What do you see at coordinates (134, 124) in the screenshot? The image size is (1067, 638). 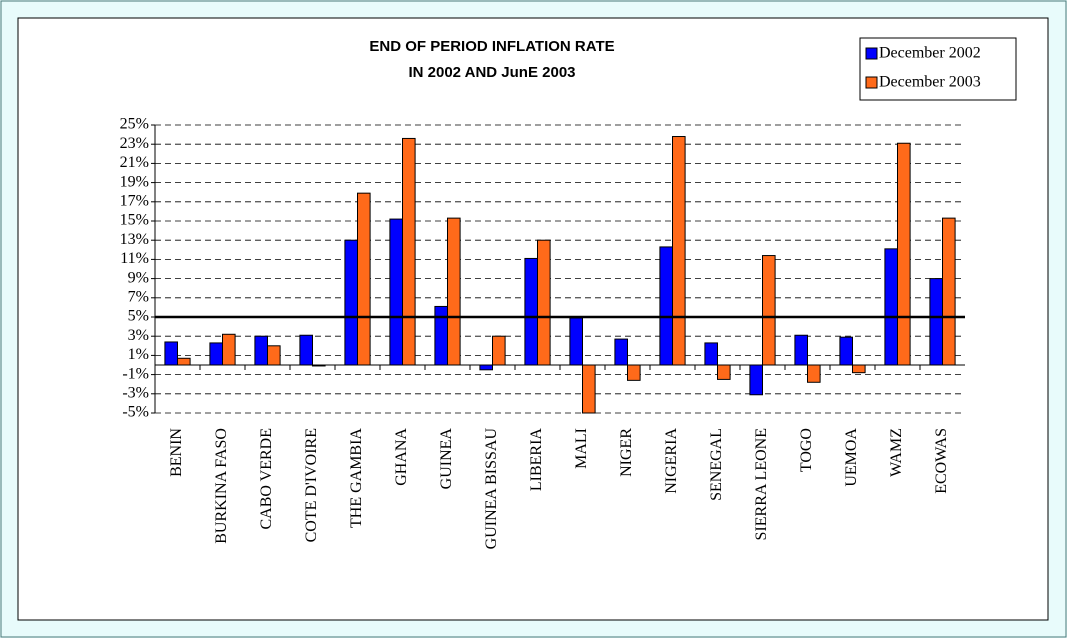 I see `y-tick-label: 25%` at bounding box center [134, 124].